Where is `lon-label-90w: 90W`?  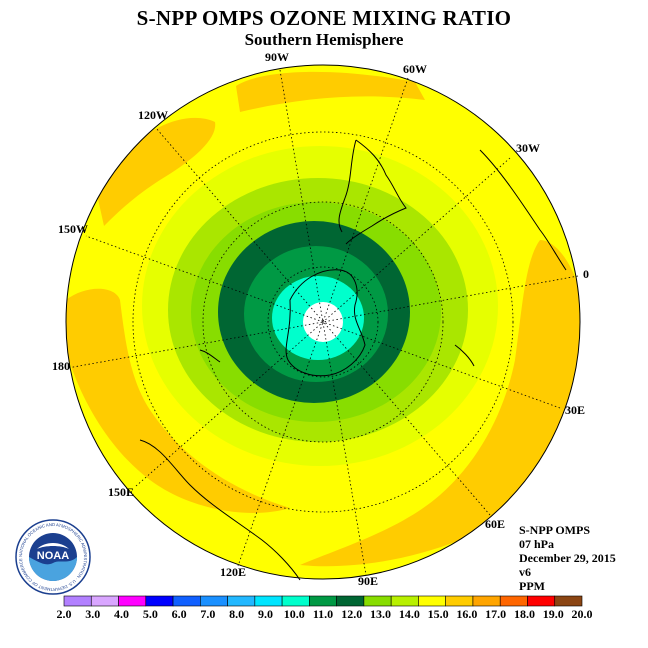 lon-label-90w: 90W is located at coordinates (277, 57).